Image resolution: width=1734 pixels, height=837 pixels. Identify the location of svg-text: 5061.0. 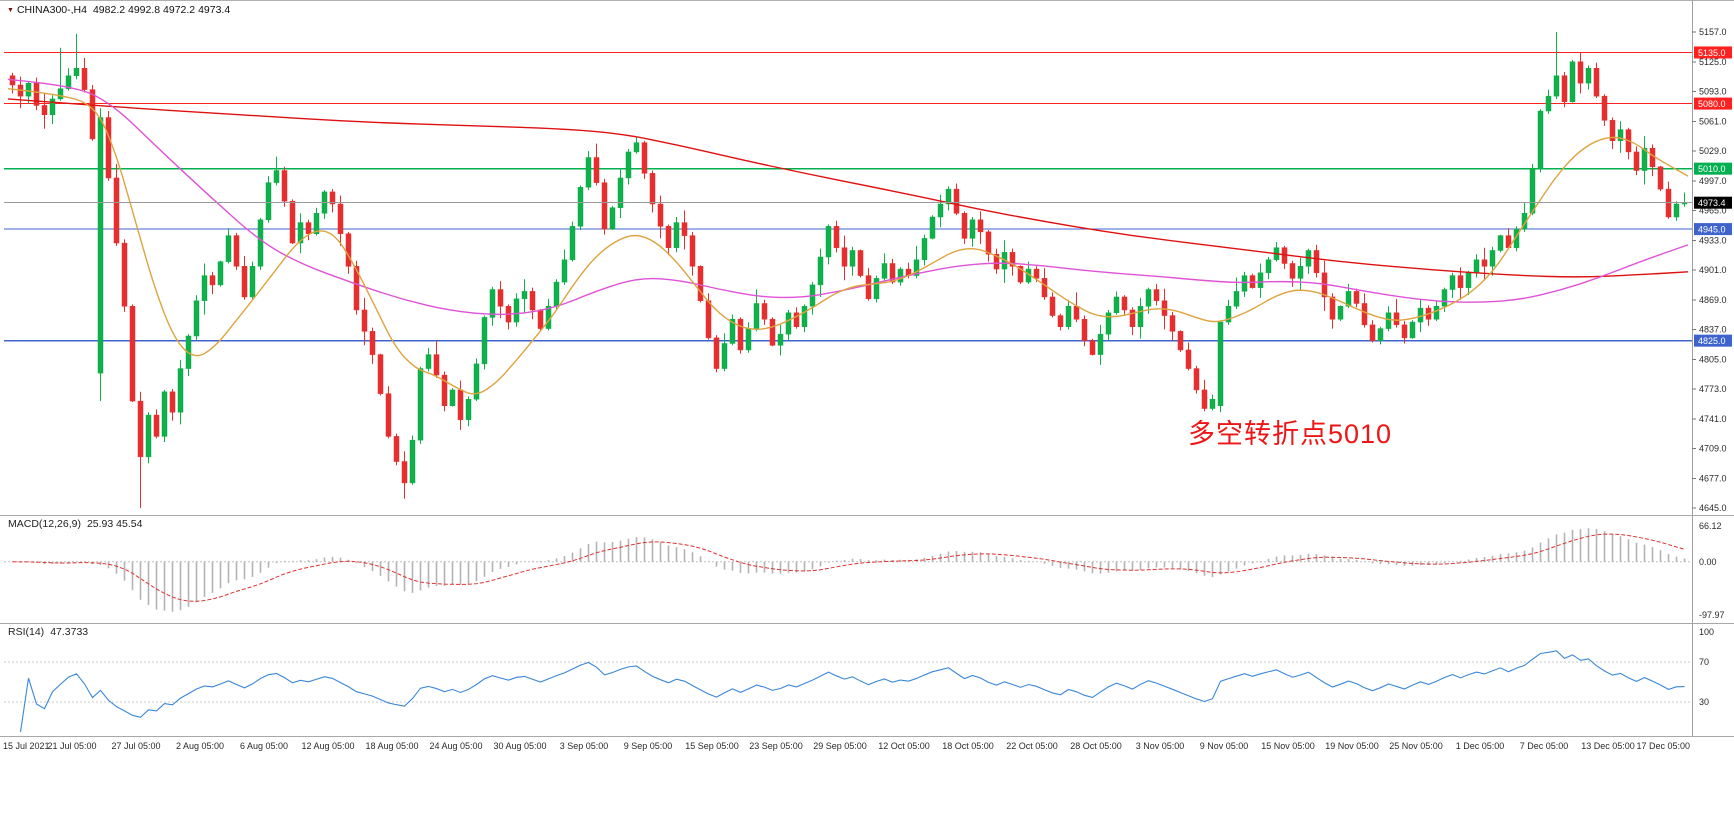
(1713, 121).